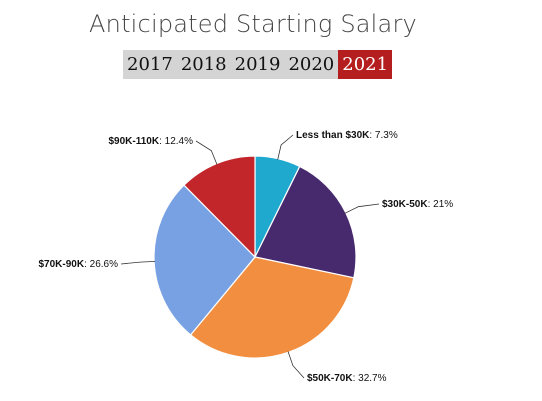  I want to click on slice-value: : 7.3%, so click(383, 135).